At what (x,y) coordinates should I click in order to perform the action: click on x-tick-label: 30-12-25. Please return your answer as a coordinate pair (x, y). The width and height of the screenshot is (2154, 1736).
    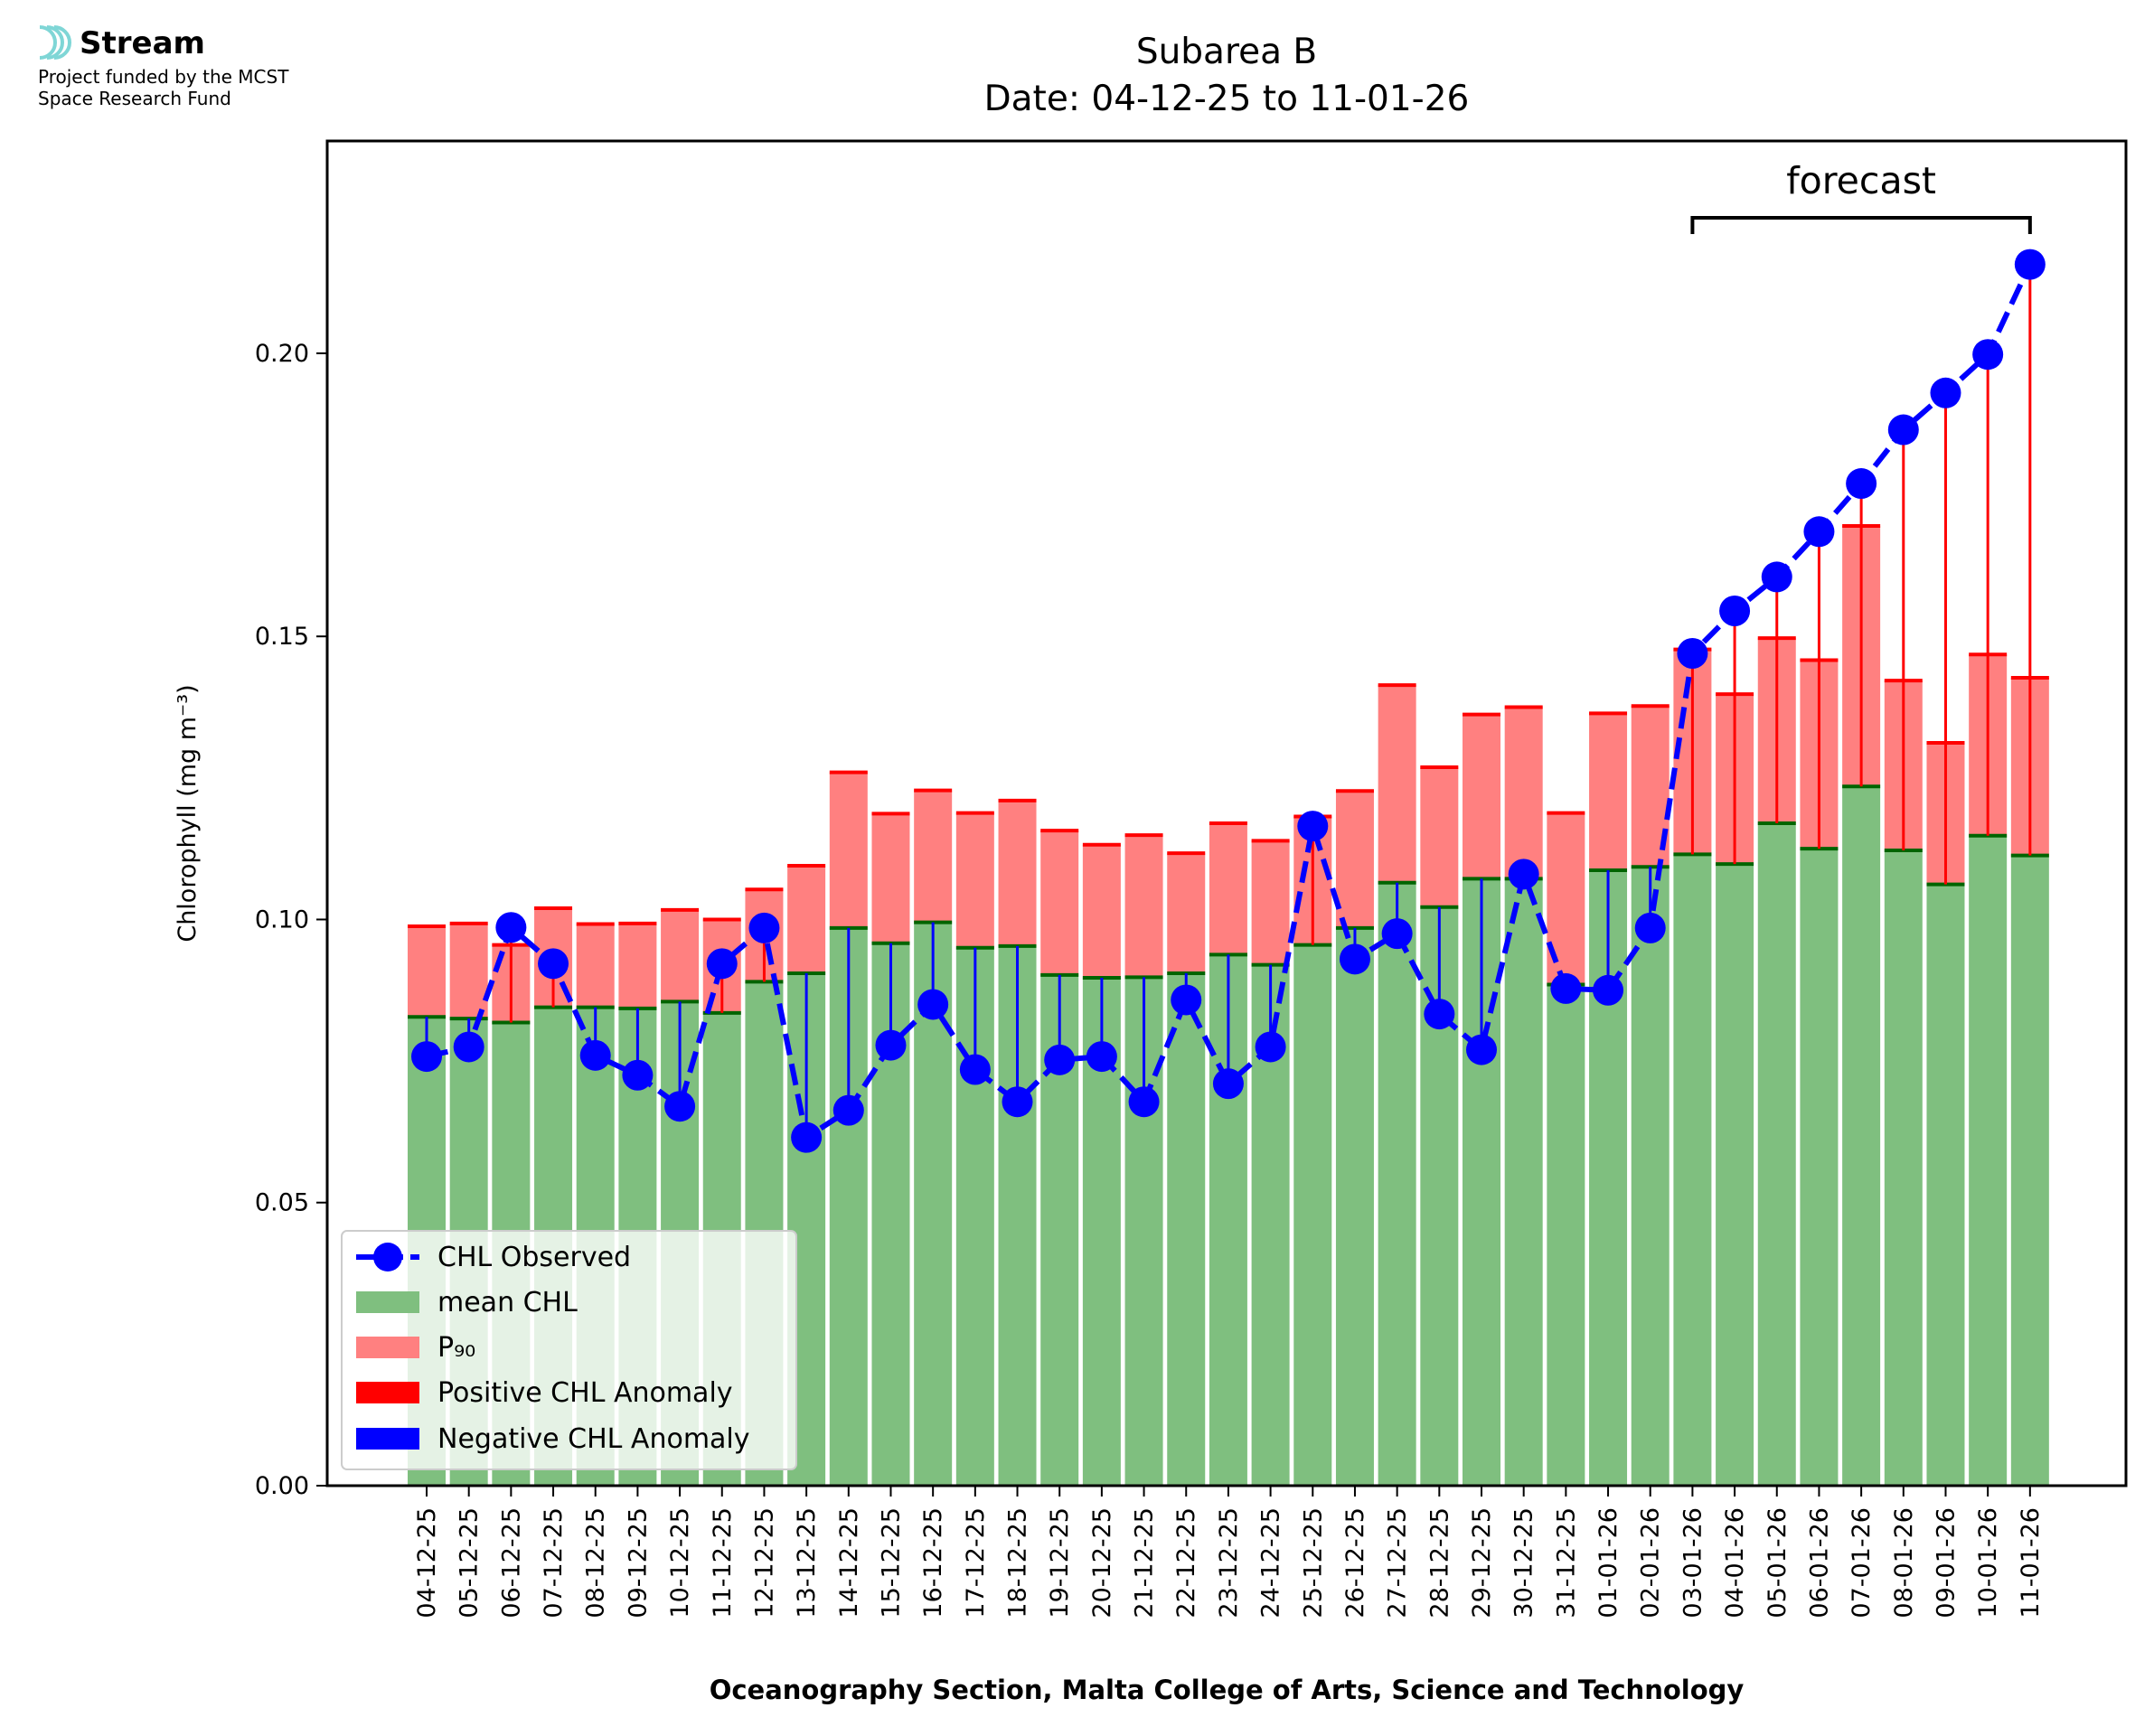
    Looking at the image, I should click on (1524, 1563).